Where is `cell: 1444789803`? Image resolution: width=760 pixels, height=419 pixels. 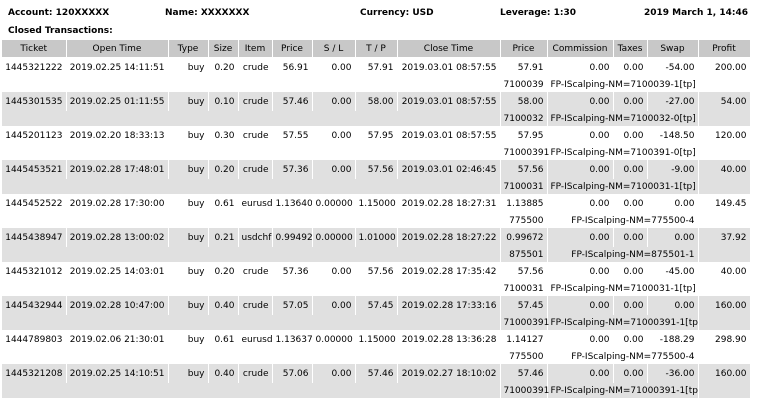
cell: 1444789803 is located at coordinates (34, 339).